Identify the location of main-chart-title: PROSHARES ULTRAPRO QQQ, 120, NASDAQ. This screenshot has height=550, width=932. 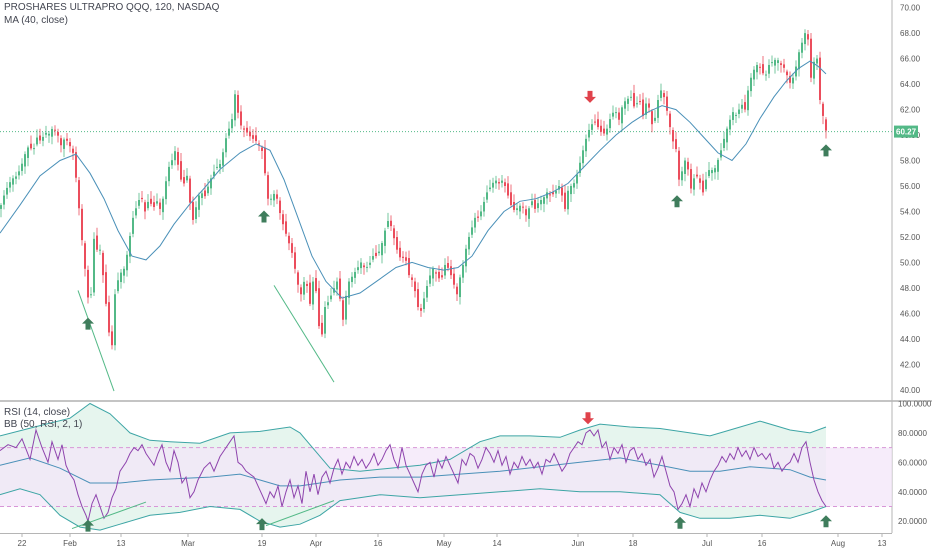
(112, 7).